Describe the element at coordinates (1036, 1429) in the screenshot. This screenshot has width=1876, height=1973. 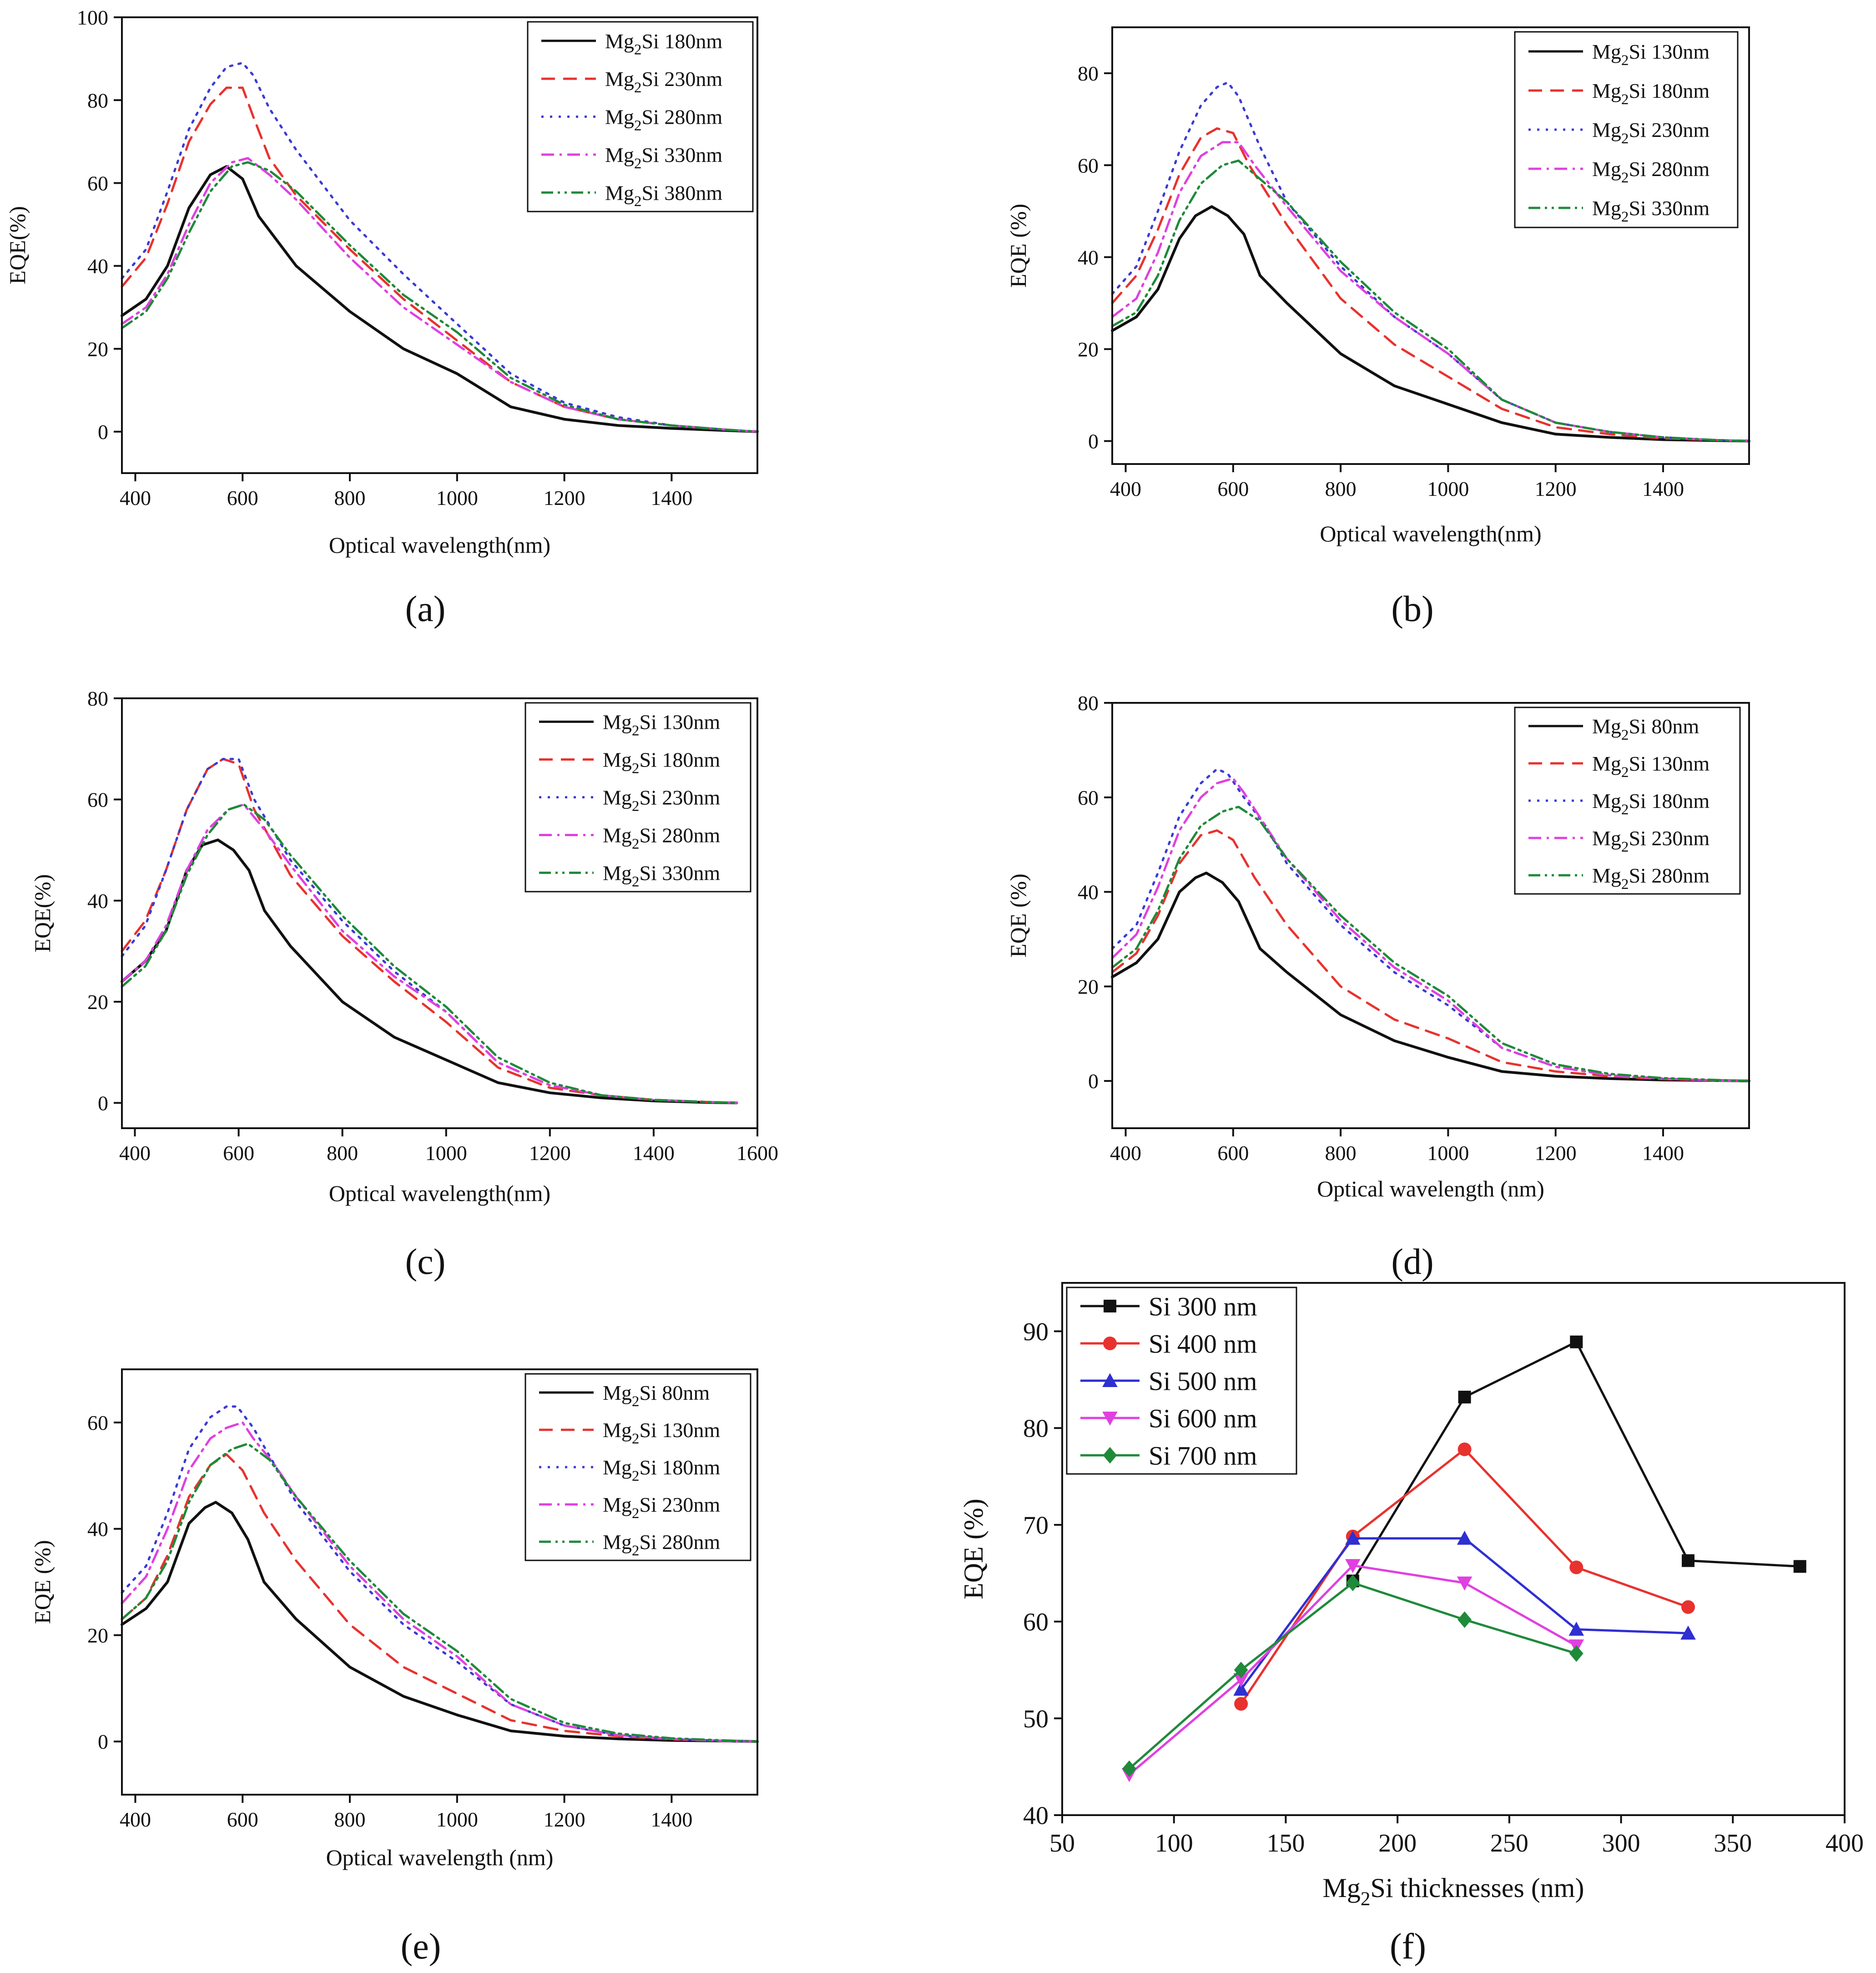
I see `y-tick-label: 80` at that location.